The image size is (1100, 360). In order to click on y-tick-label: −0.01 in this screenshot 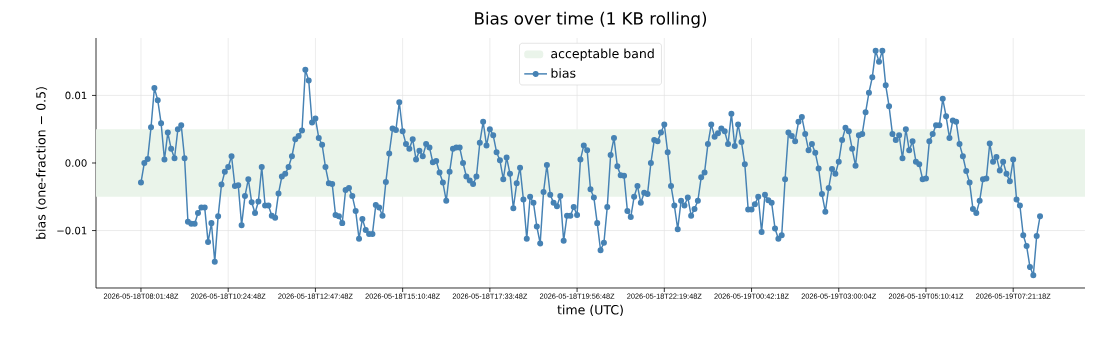, I will do `click(72, 230)`.